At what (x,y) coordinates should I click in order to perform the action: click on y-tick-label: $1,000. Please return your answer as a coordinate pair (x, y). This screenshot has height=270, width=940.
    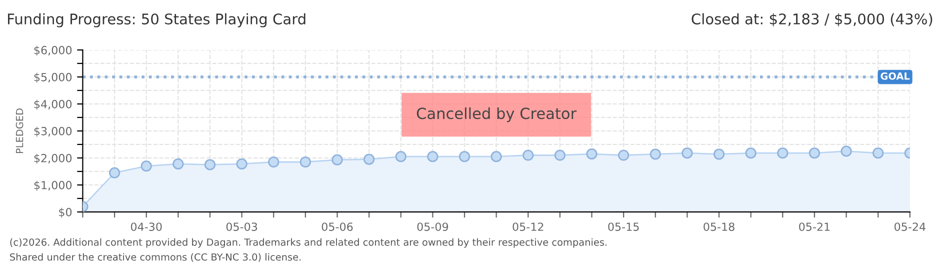
    Looking at the image, I should click on (53, 185).